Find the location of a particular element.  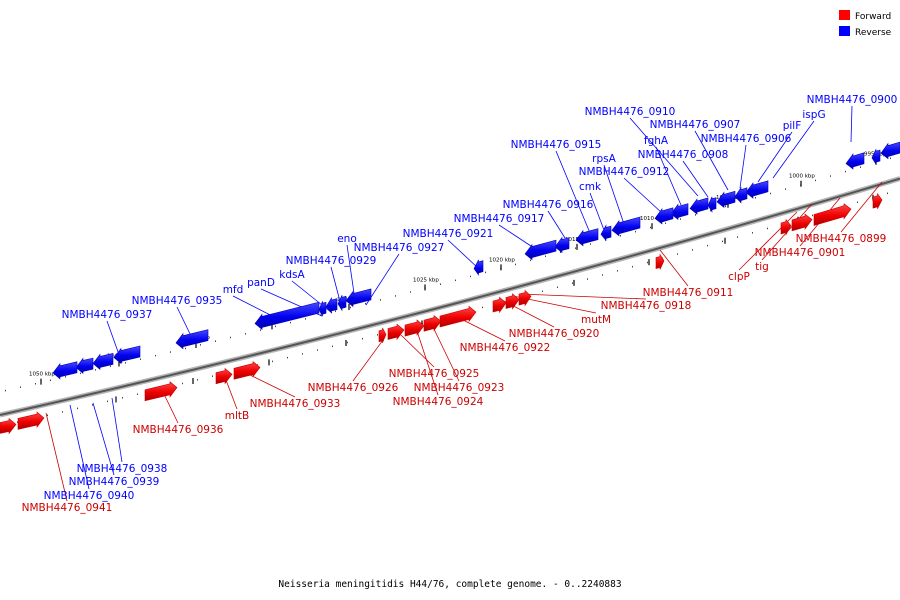

gene-label: NMBH4476_0935 is located at coordinates (177, 301).